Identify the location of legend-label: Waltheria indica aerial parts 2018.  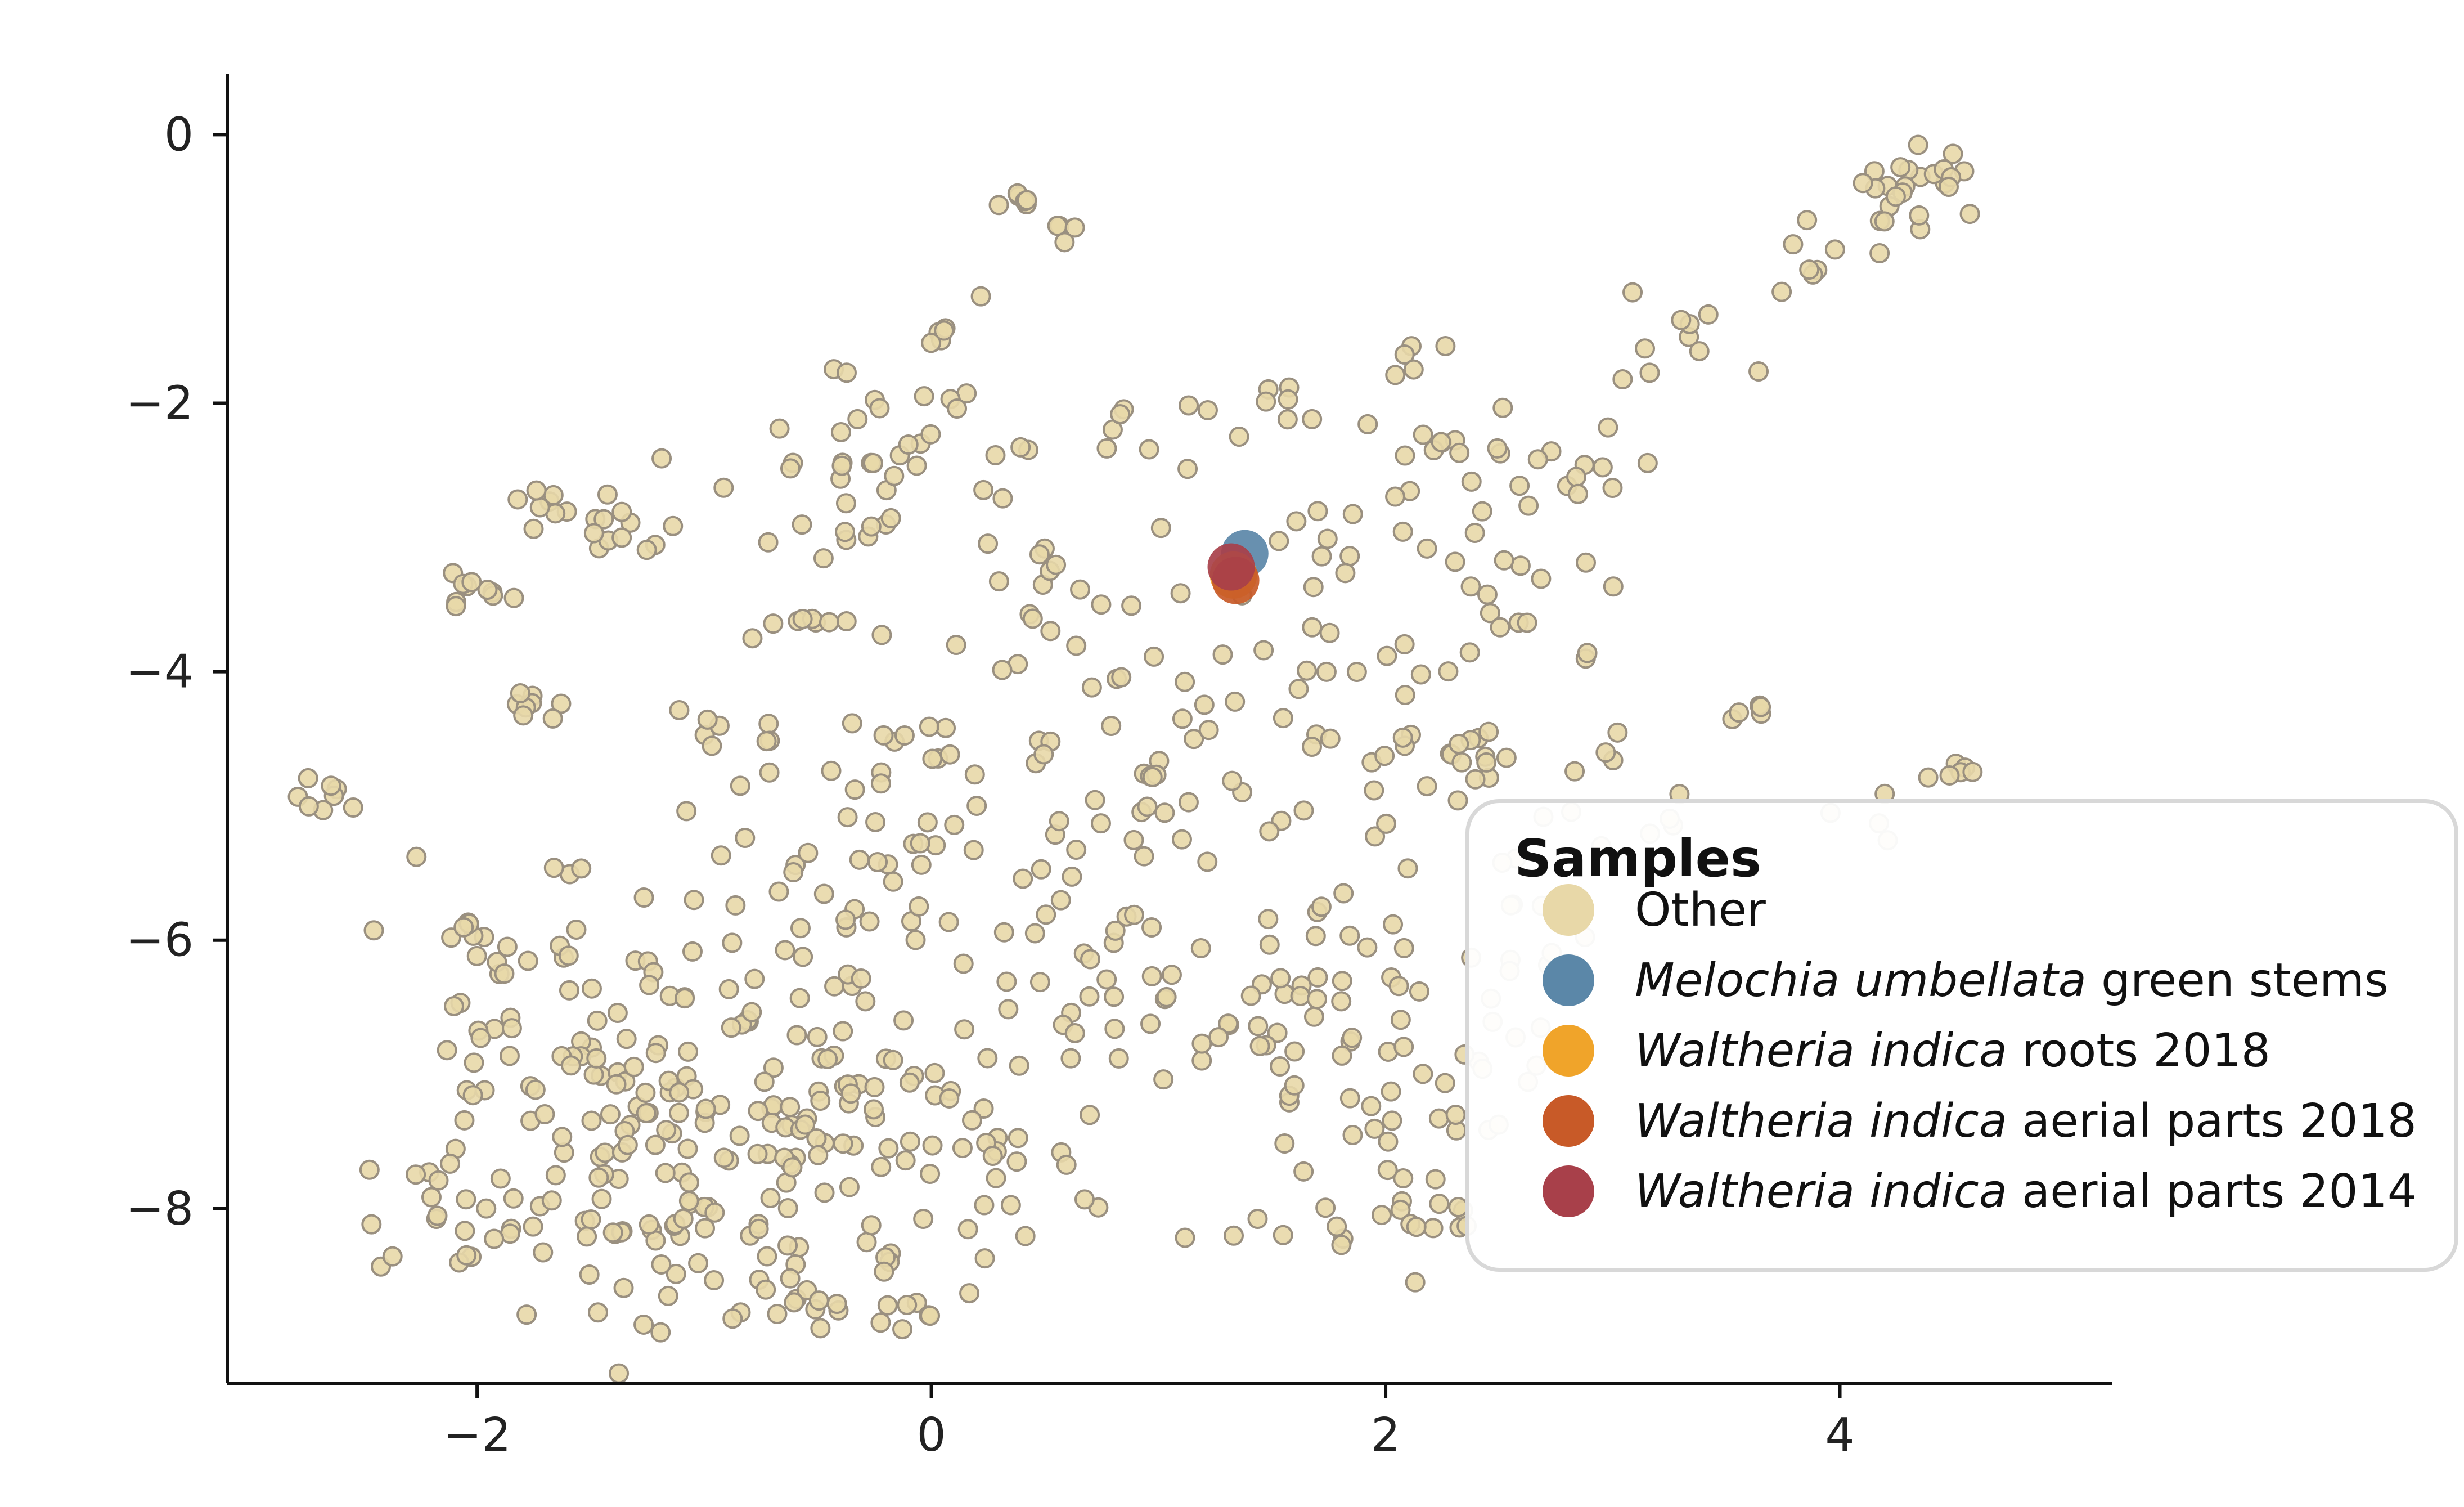
(2026, 1121).